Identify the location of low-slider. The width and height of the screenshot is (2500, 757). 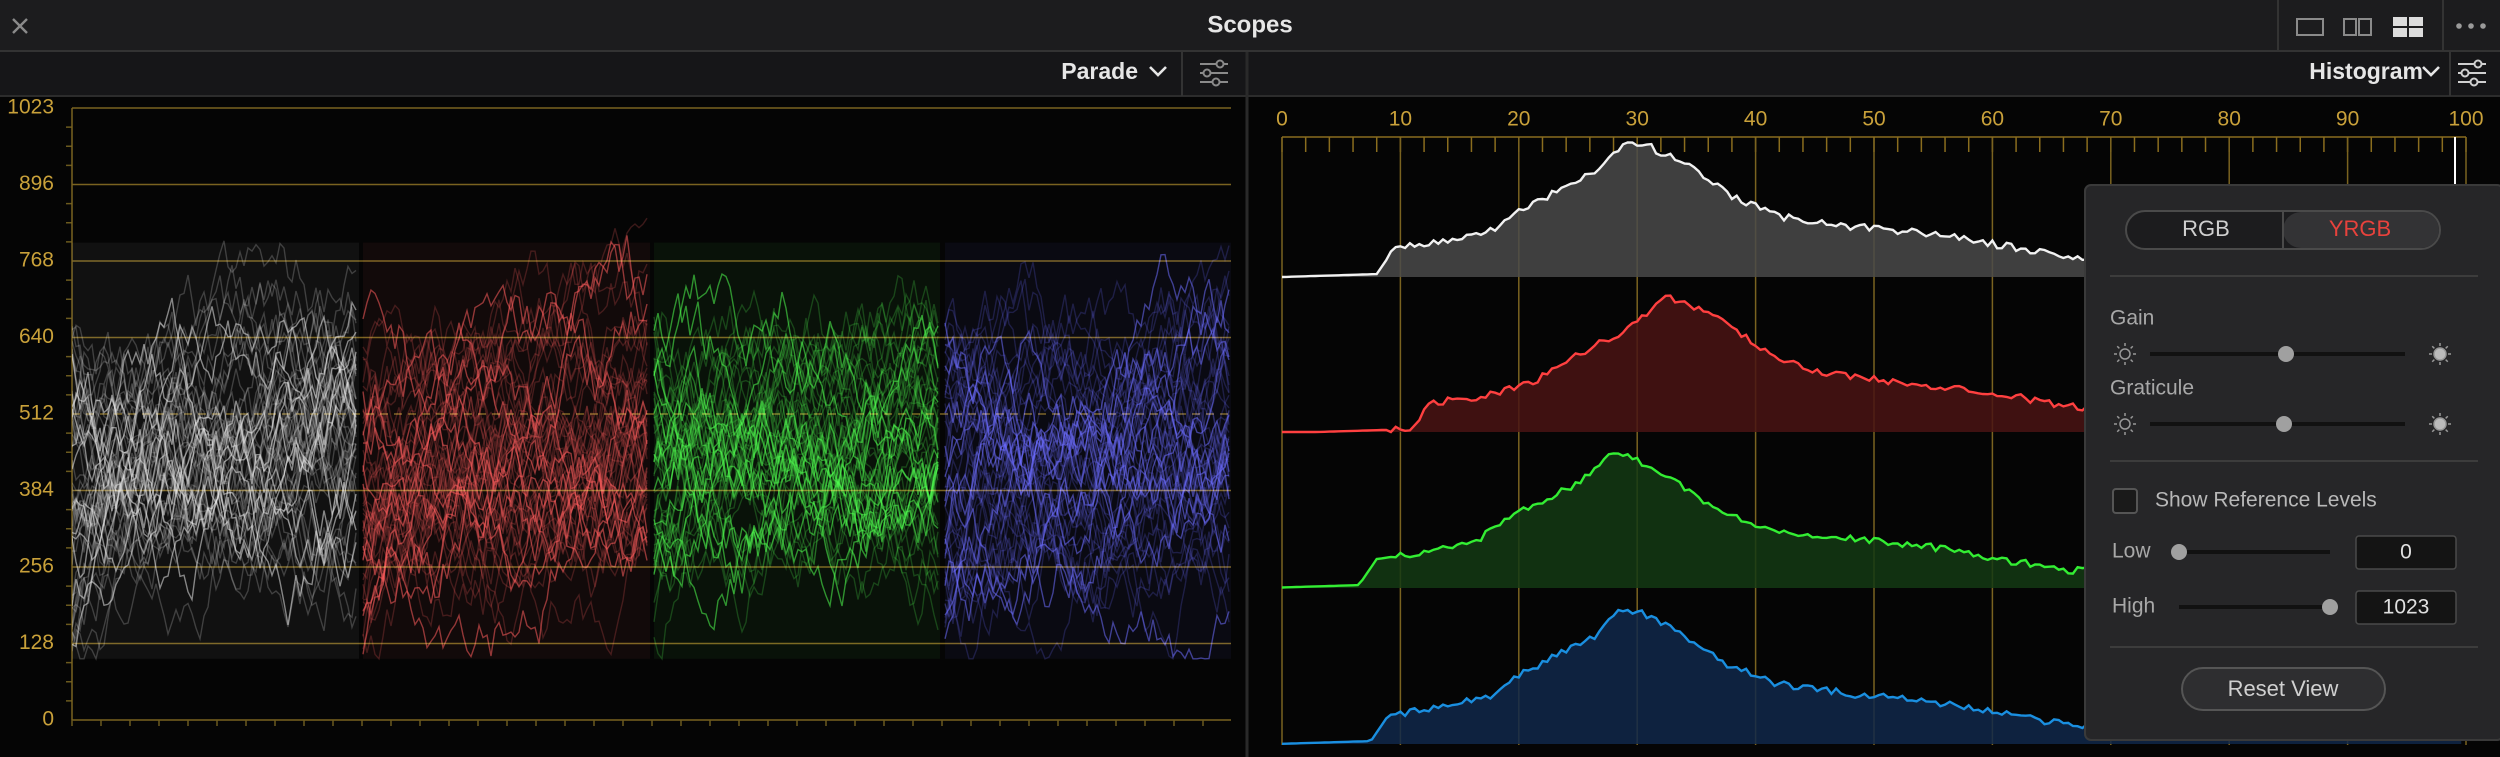
(2179, 552).